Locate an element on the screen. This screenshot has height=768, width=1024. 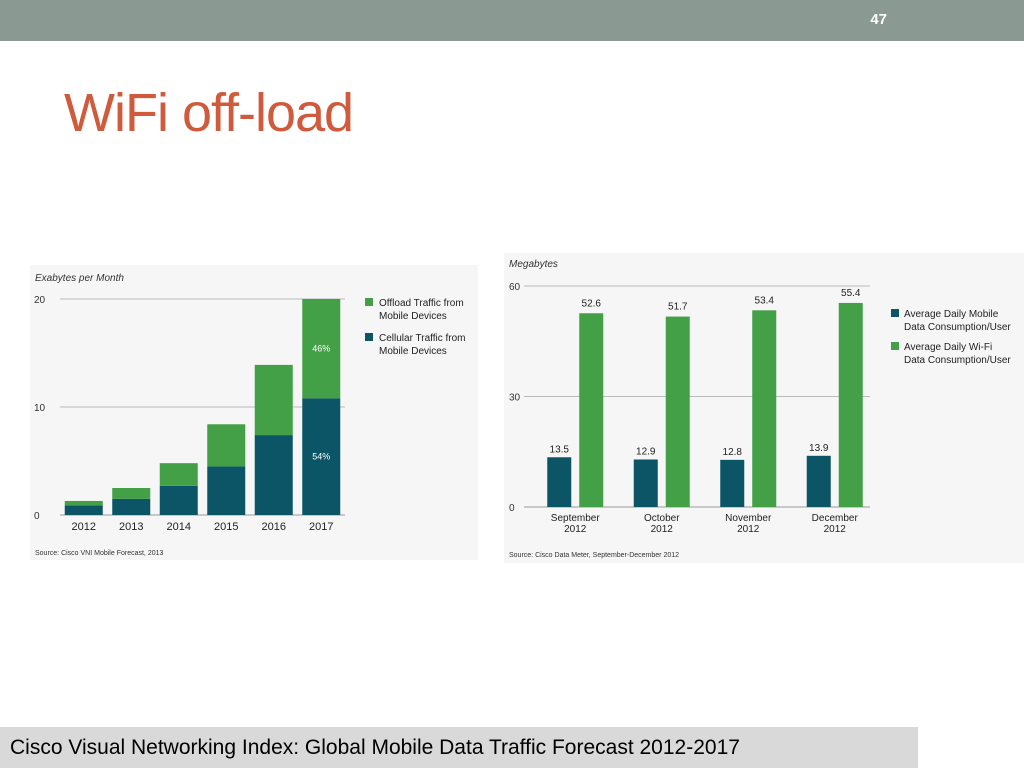
x-tick-label: 2014 is located at coordinates (179, 527).